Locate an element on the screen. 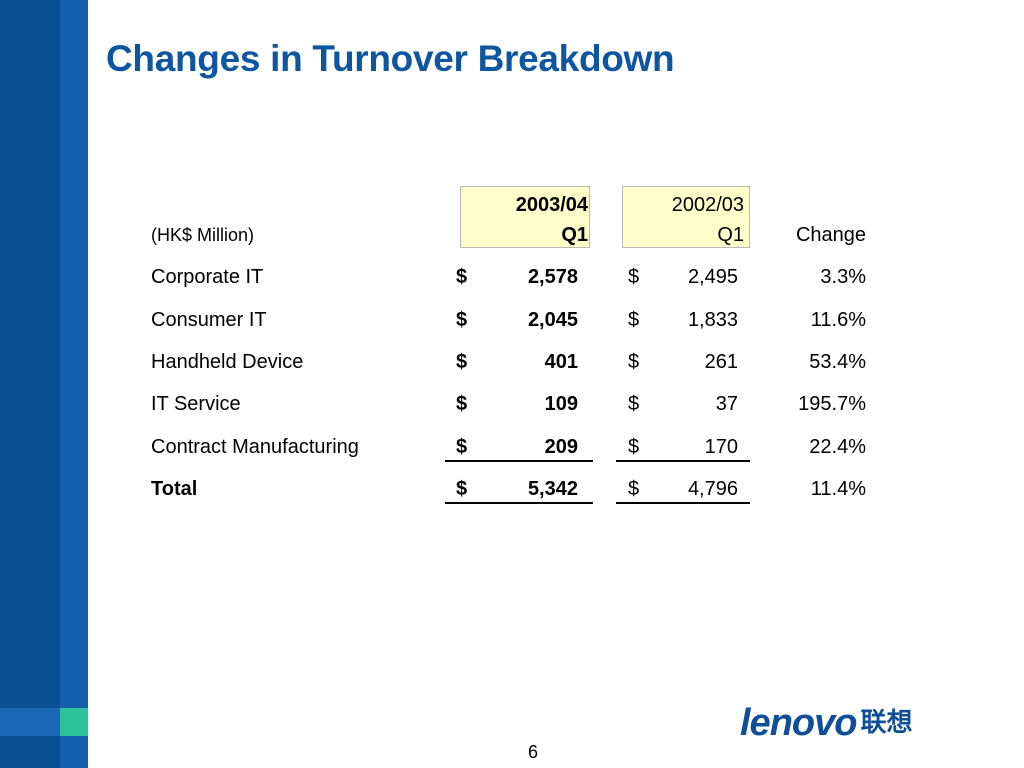  current-value: 2,578 is located at coordinates (552, 277).